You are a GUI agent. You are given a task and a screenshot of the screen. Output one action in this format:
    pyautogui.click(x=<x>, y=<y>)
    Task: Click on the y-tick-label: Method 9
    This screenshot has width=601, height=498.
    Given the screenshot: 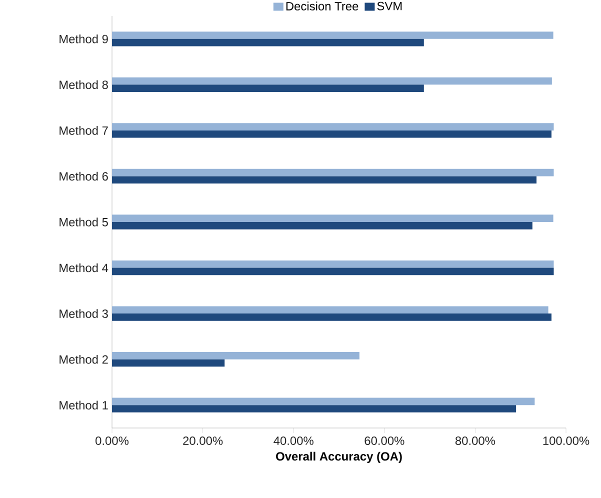 What is the action you would take?
    pyautogui.click(x=84, y=39)
    